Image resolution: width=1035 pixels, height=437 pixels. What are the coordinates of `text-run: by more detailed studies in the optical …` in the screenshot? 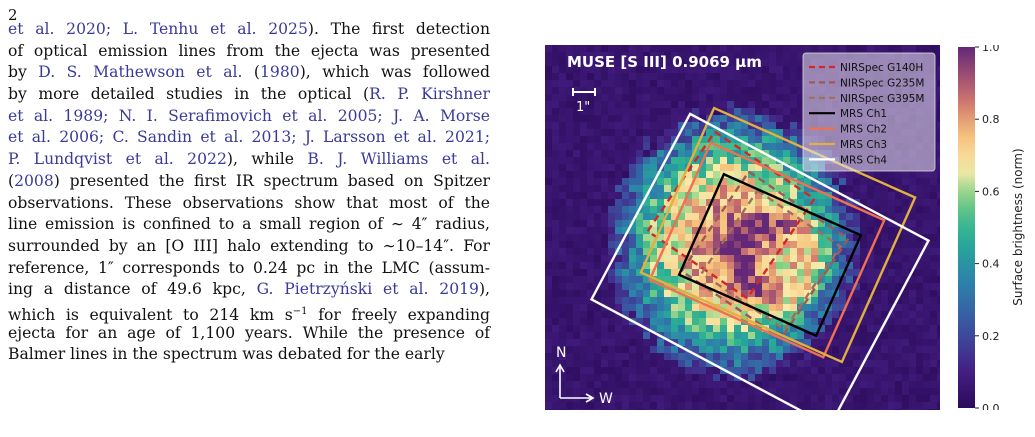 It's located at (189, 94).